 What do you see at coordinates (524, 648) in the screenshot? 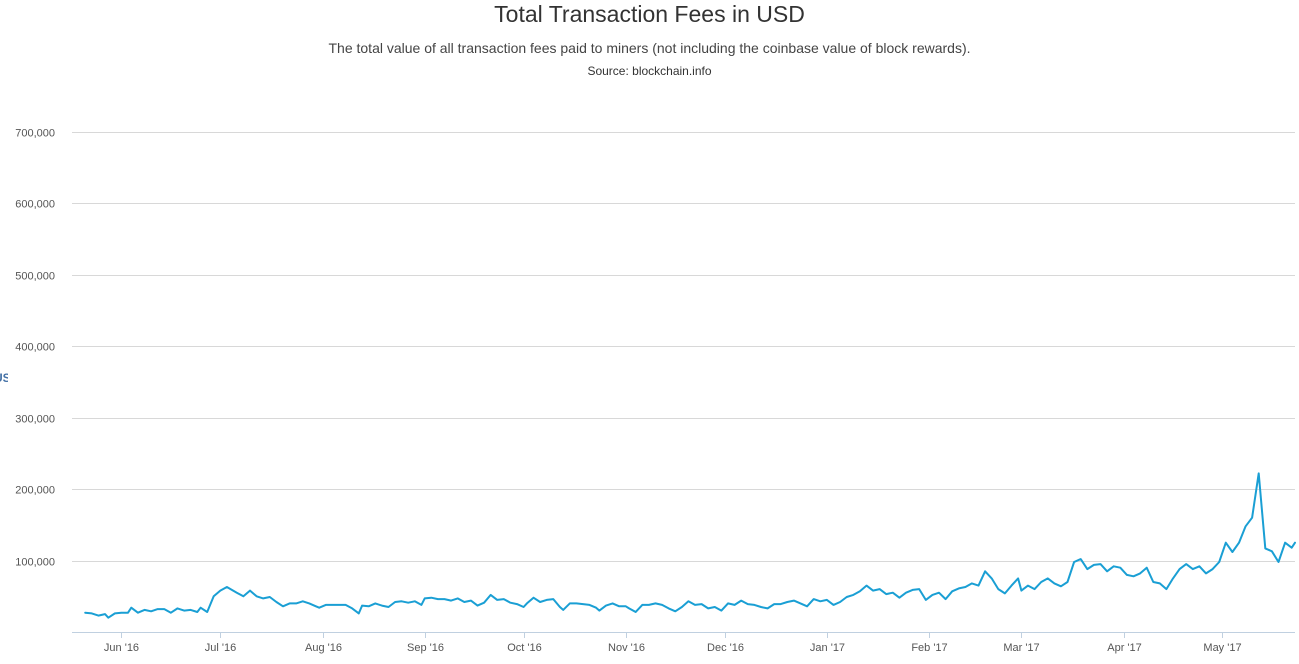
I see `x-tick-label: Oct '16` at bounding box center [524, 648].